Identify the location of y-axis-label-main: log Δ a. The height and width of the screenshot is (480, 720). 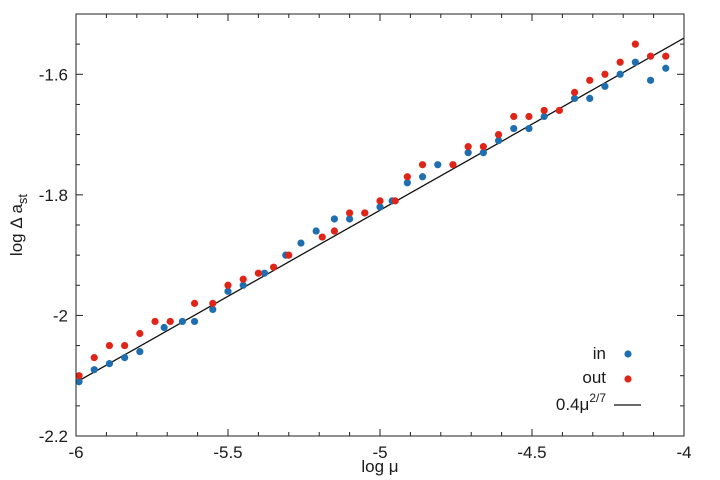
(16, 230).